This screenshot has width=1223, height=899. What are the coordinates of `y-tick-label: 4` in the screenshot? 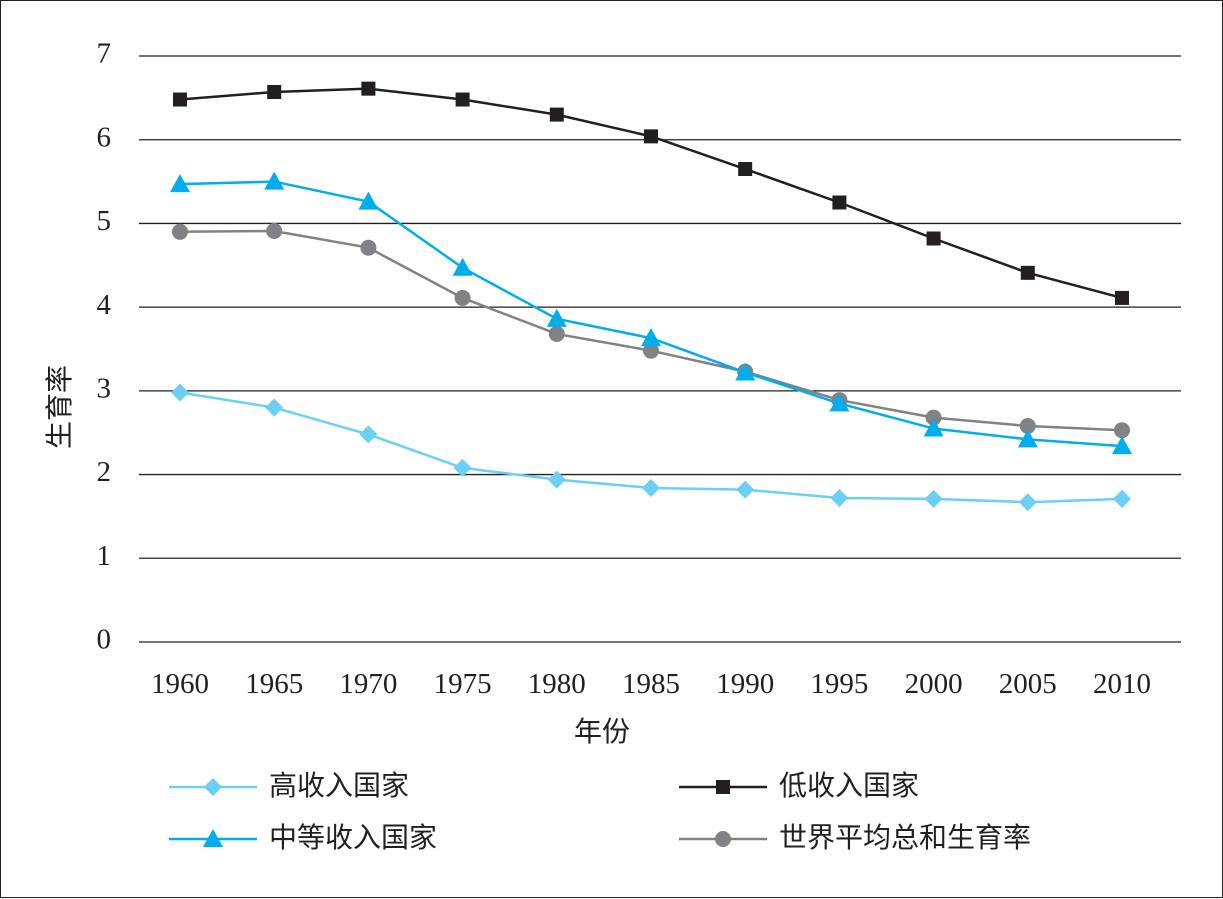 It's located at (104, 305).